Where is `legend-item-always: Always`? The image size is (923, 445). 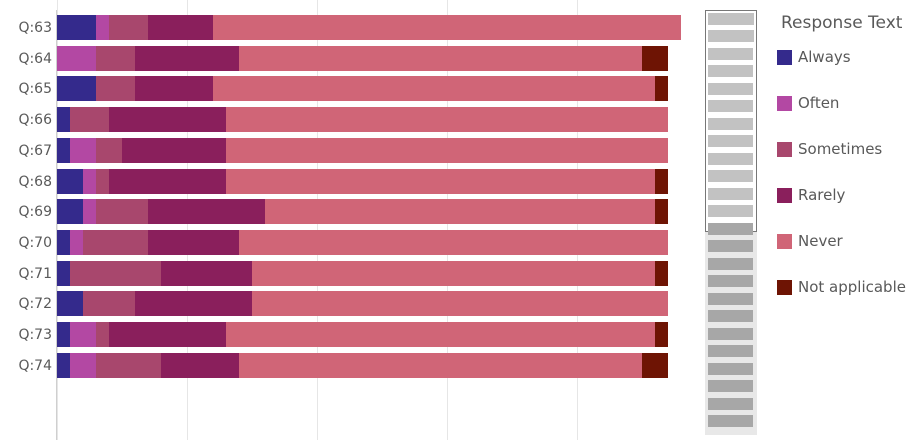
legend-item-always: Always is located at coordinates (814, 57).